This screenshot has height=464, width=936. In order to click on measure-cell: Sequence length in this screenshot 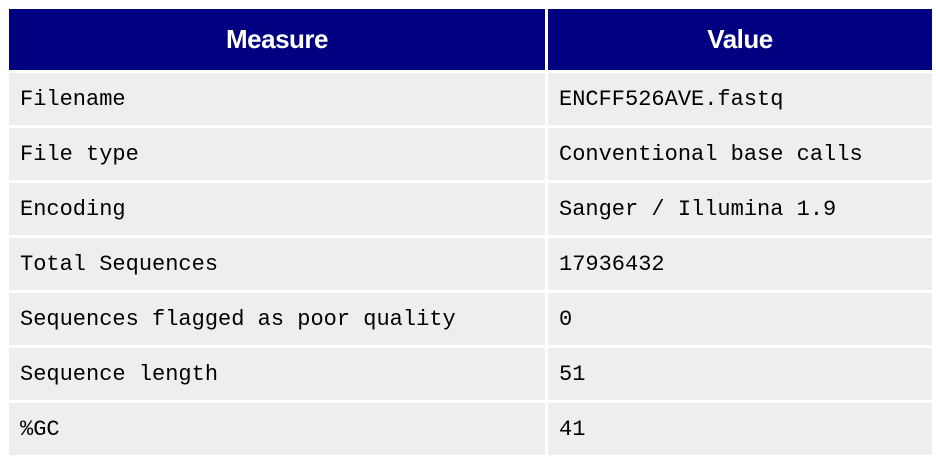, I will do `click(277, 374)`.